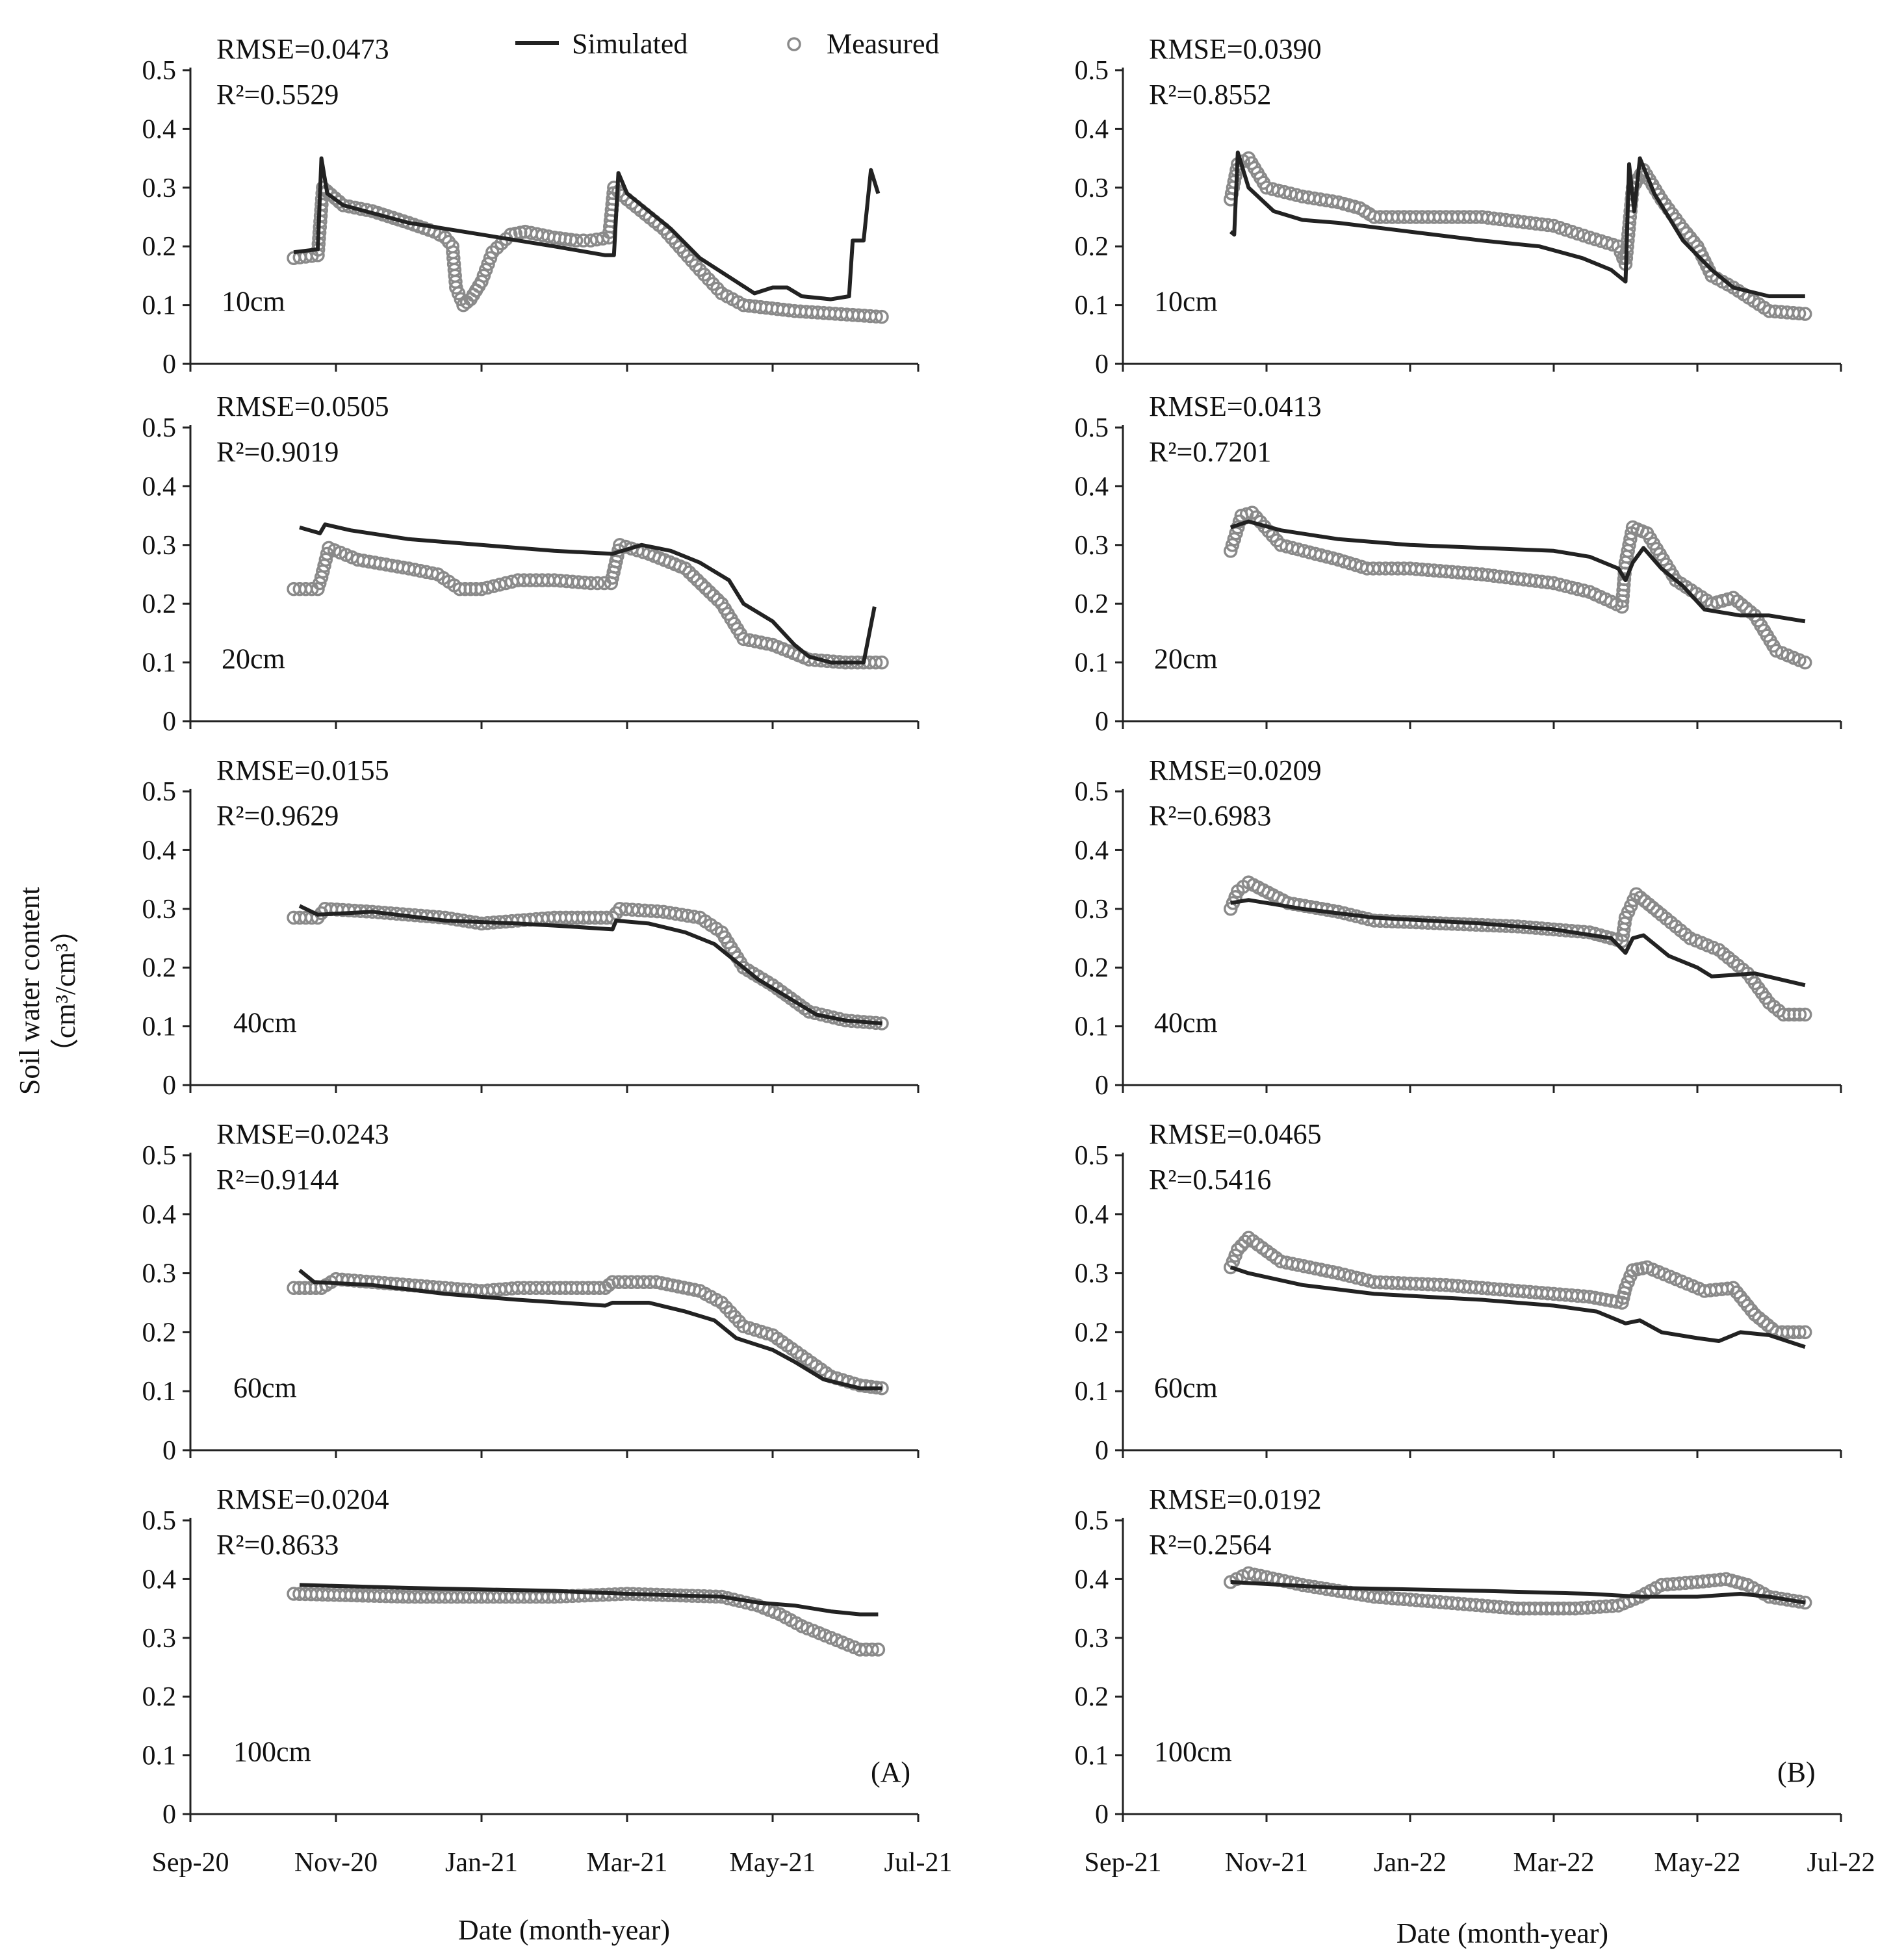  What do you see at coordinates (265, 1387) in the screenshot?
I see `depth-label: 60cm` at bounding box center [265, 1387].